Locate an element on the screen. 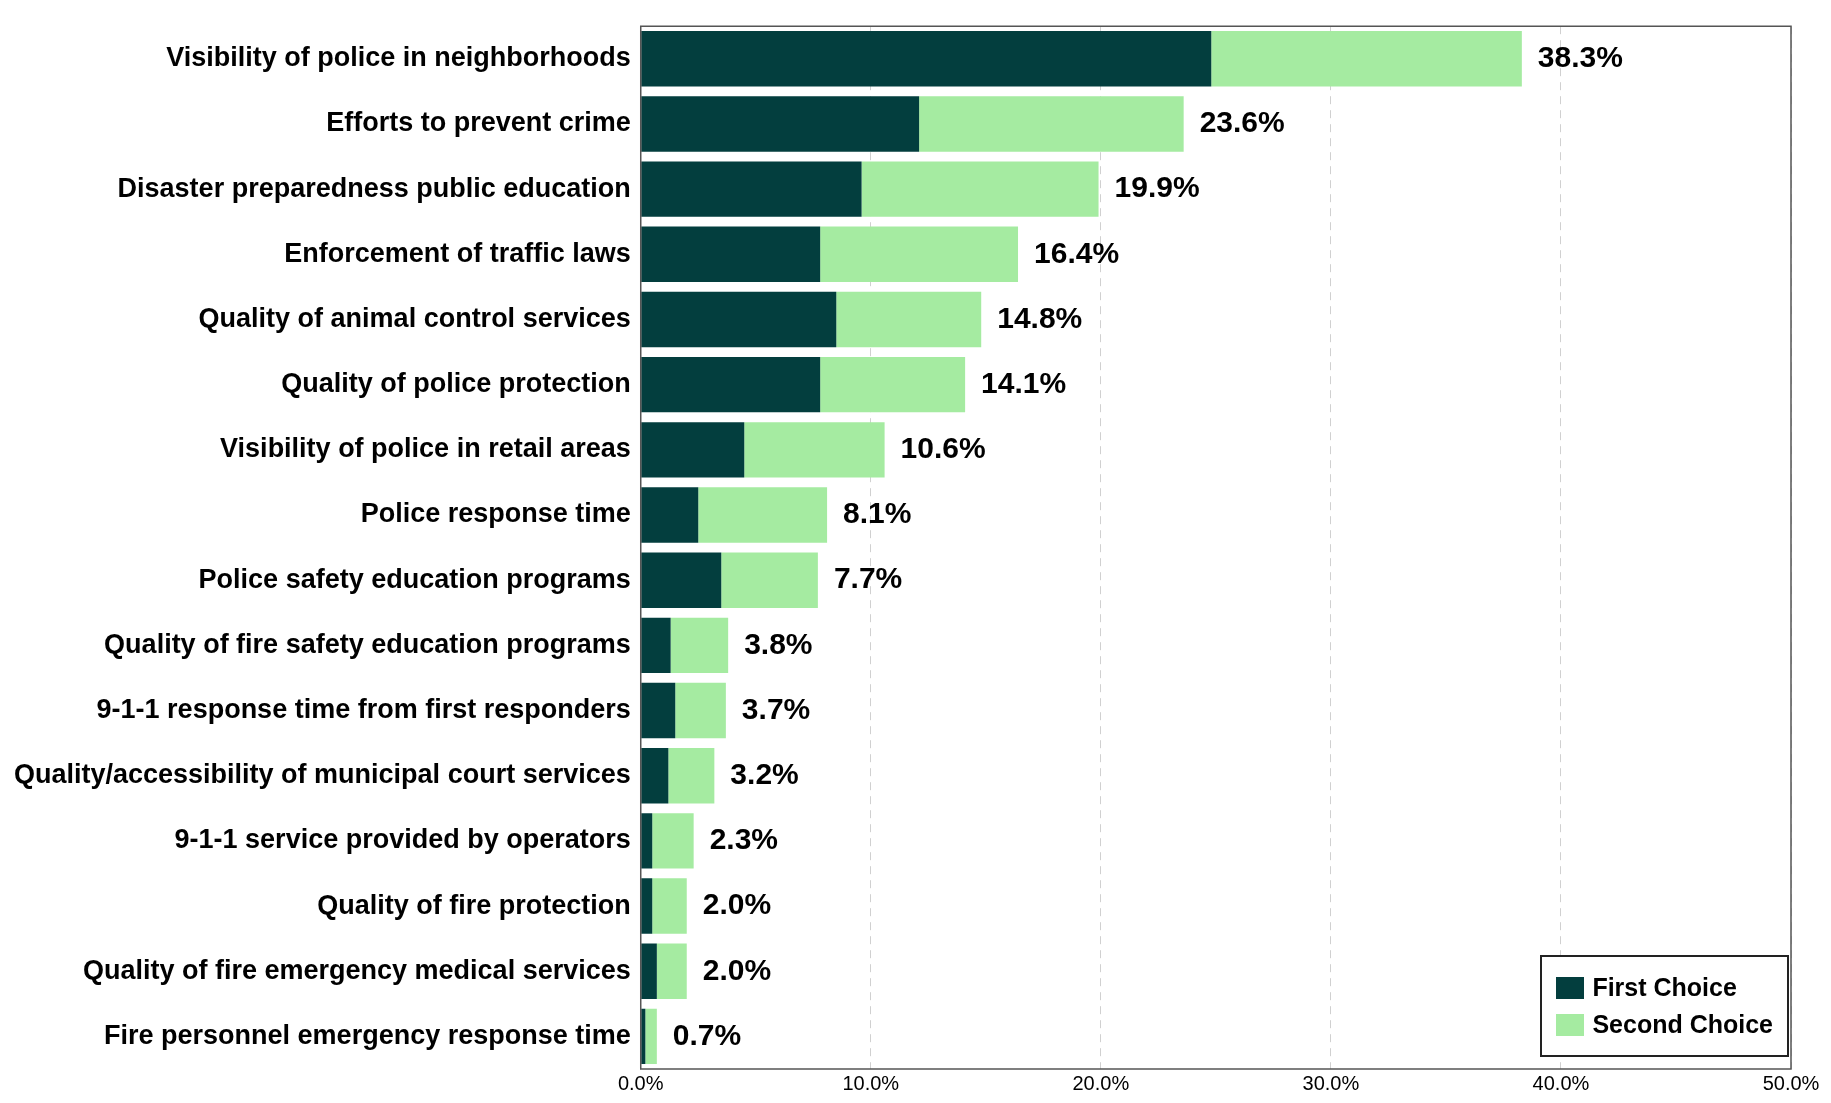 Image resolution: width=1831 pixels, height=1103 pixels. y-tick-label: Quality of fire protection is located at coordinates (474, 904).